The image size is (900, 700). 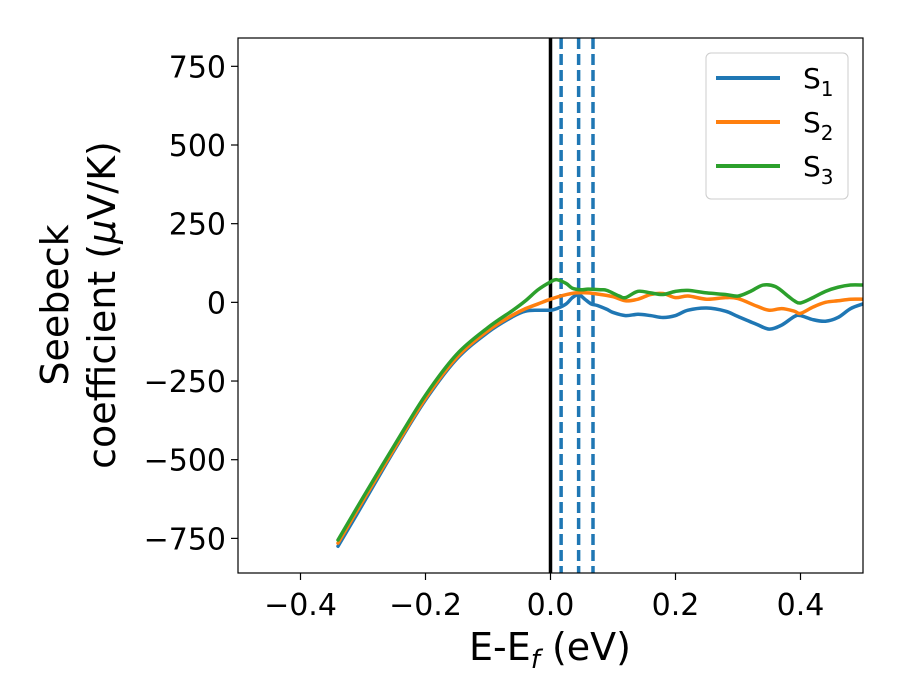 What do you see at coordinates (676, 605) in the screenshot?
I see `x-tick-label: 0.2` at bounding box center [676, 605].